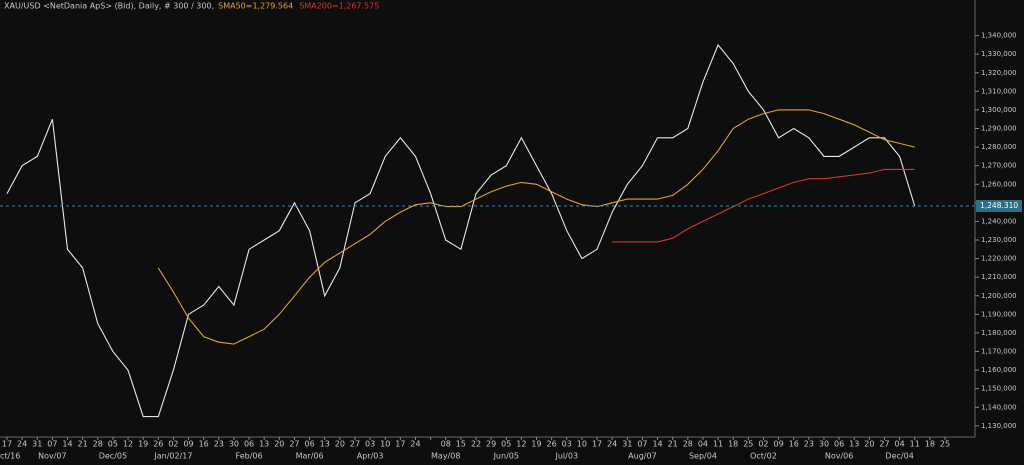 The height and width of the screenshot is (465, 1024). Describe the element at coordinates (999, 389) in the screenshot. I see `y-tick-label: 1,150,000` at that location.